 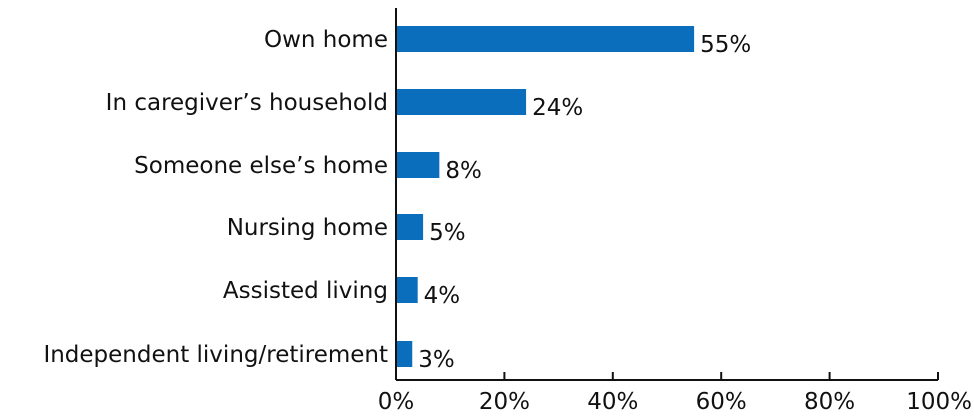 What do you see at coordinates (725, 45) in the screenshot?
I see `data-label: 55%` at bounding box center [725, 45].